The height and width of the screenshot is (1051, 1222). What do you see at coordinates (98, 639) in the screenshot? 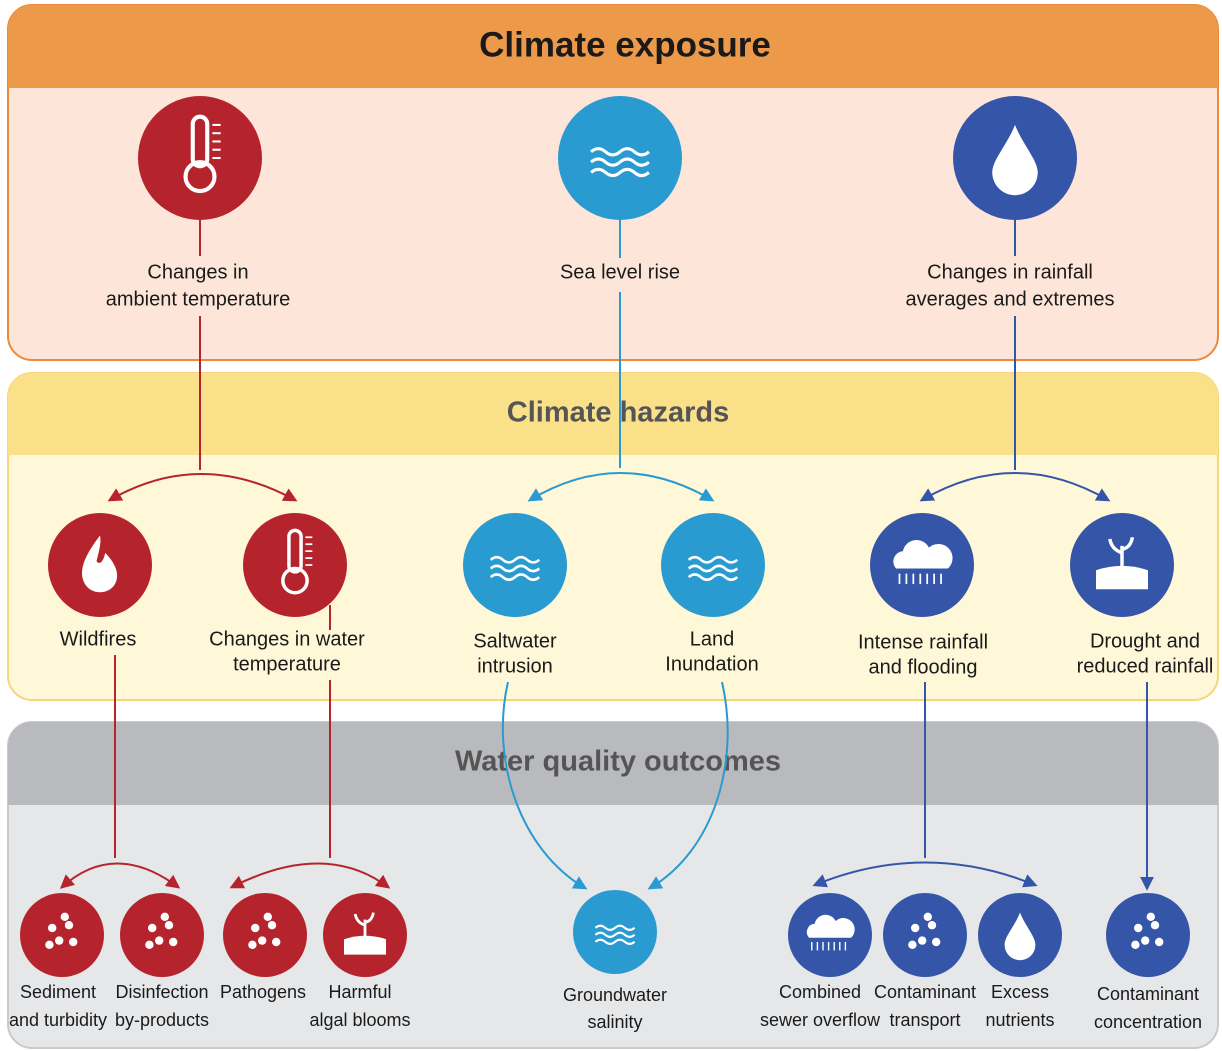
I see `node-label: Wildfires` at bounding box center [98, 639].